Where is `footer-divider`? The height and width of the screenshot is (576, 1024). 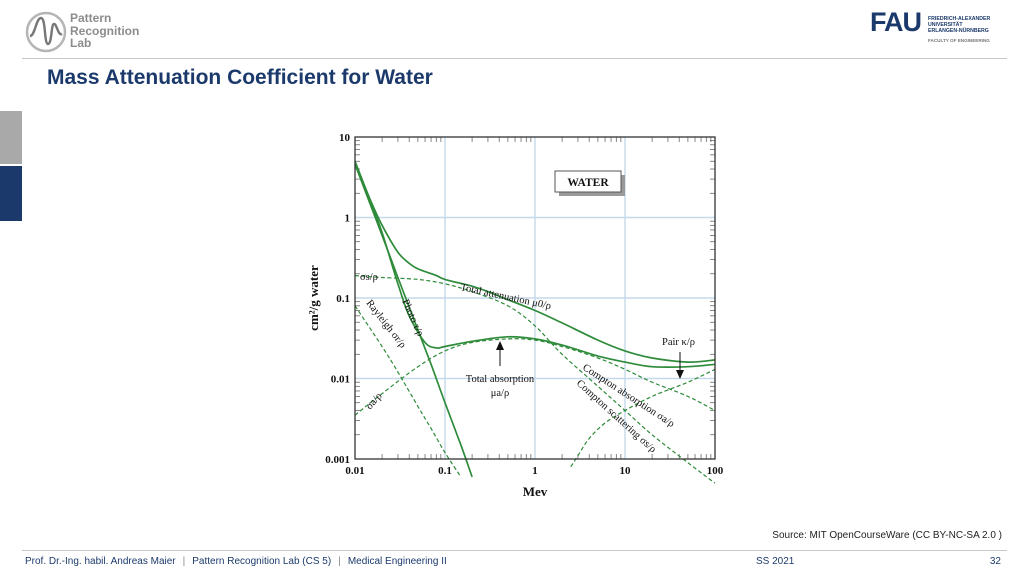
footer-divider is located at coordinates (514, 550).